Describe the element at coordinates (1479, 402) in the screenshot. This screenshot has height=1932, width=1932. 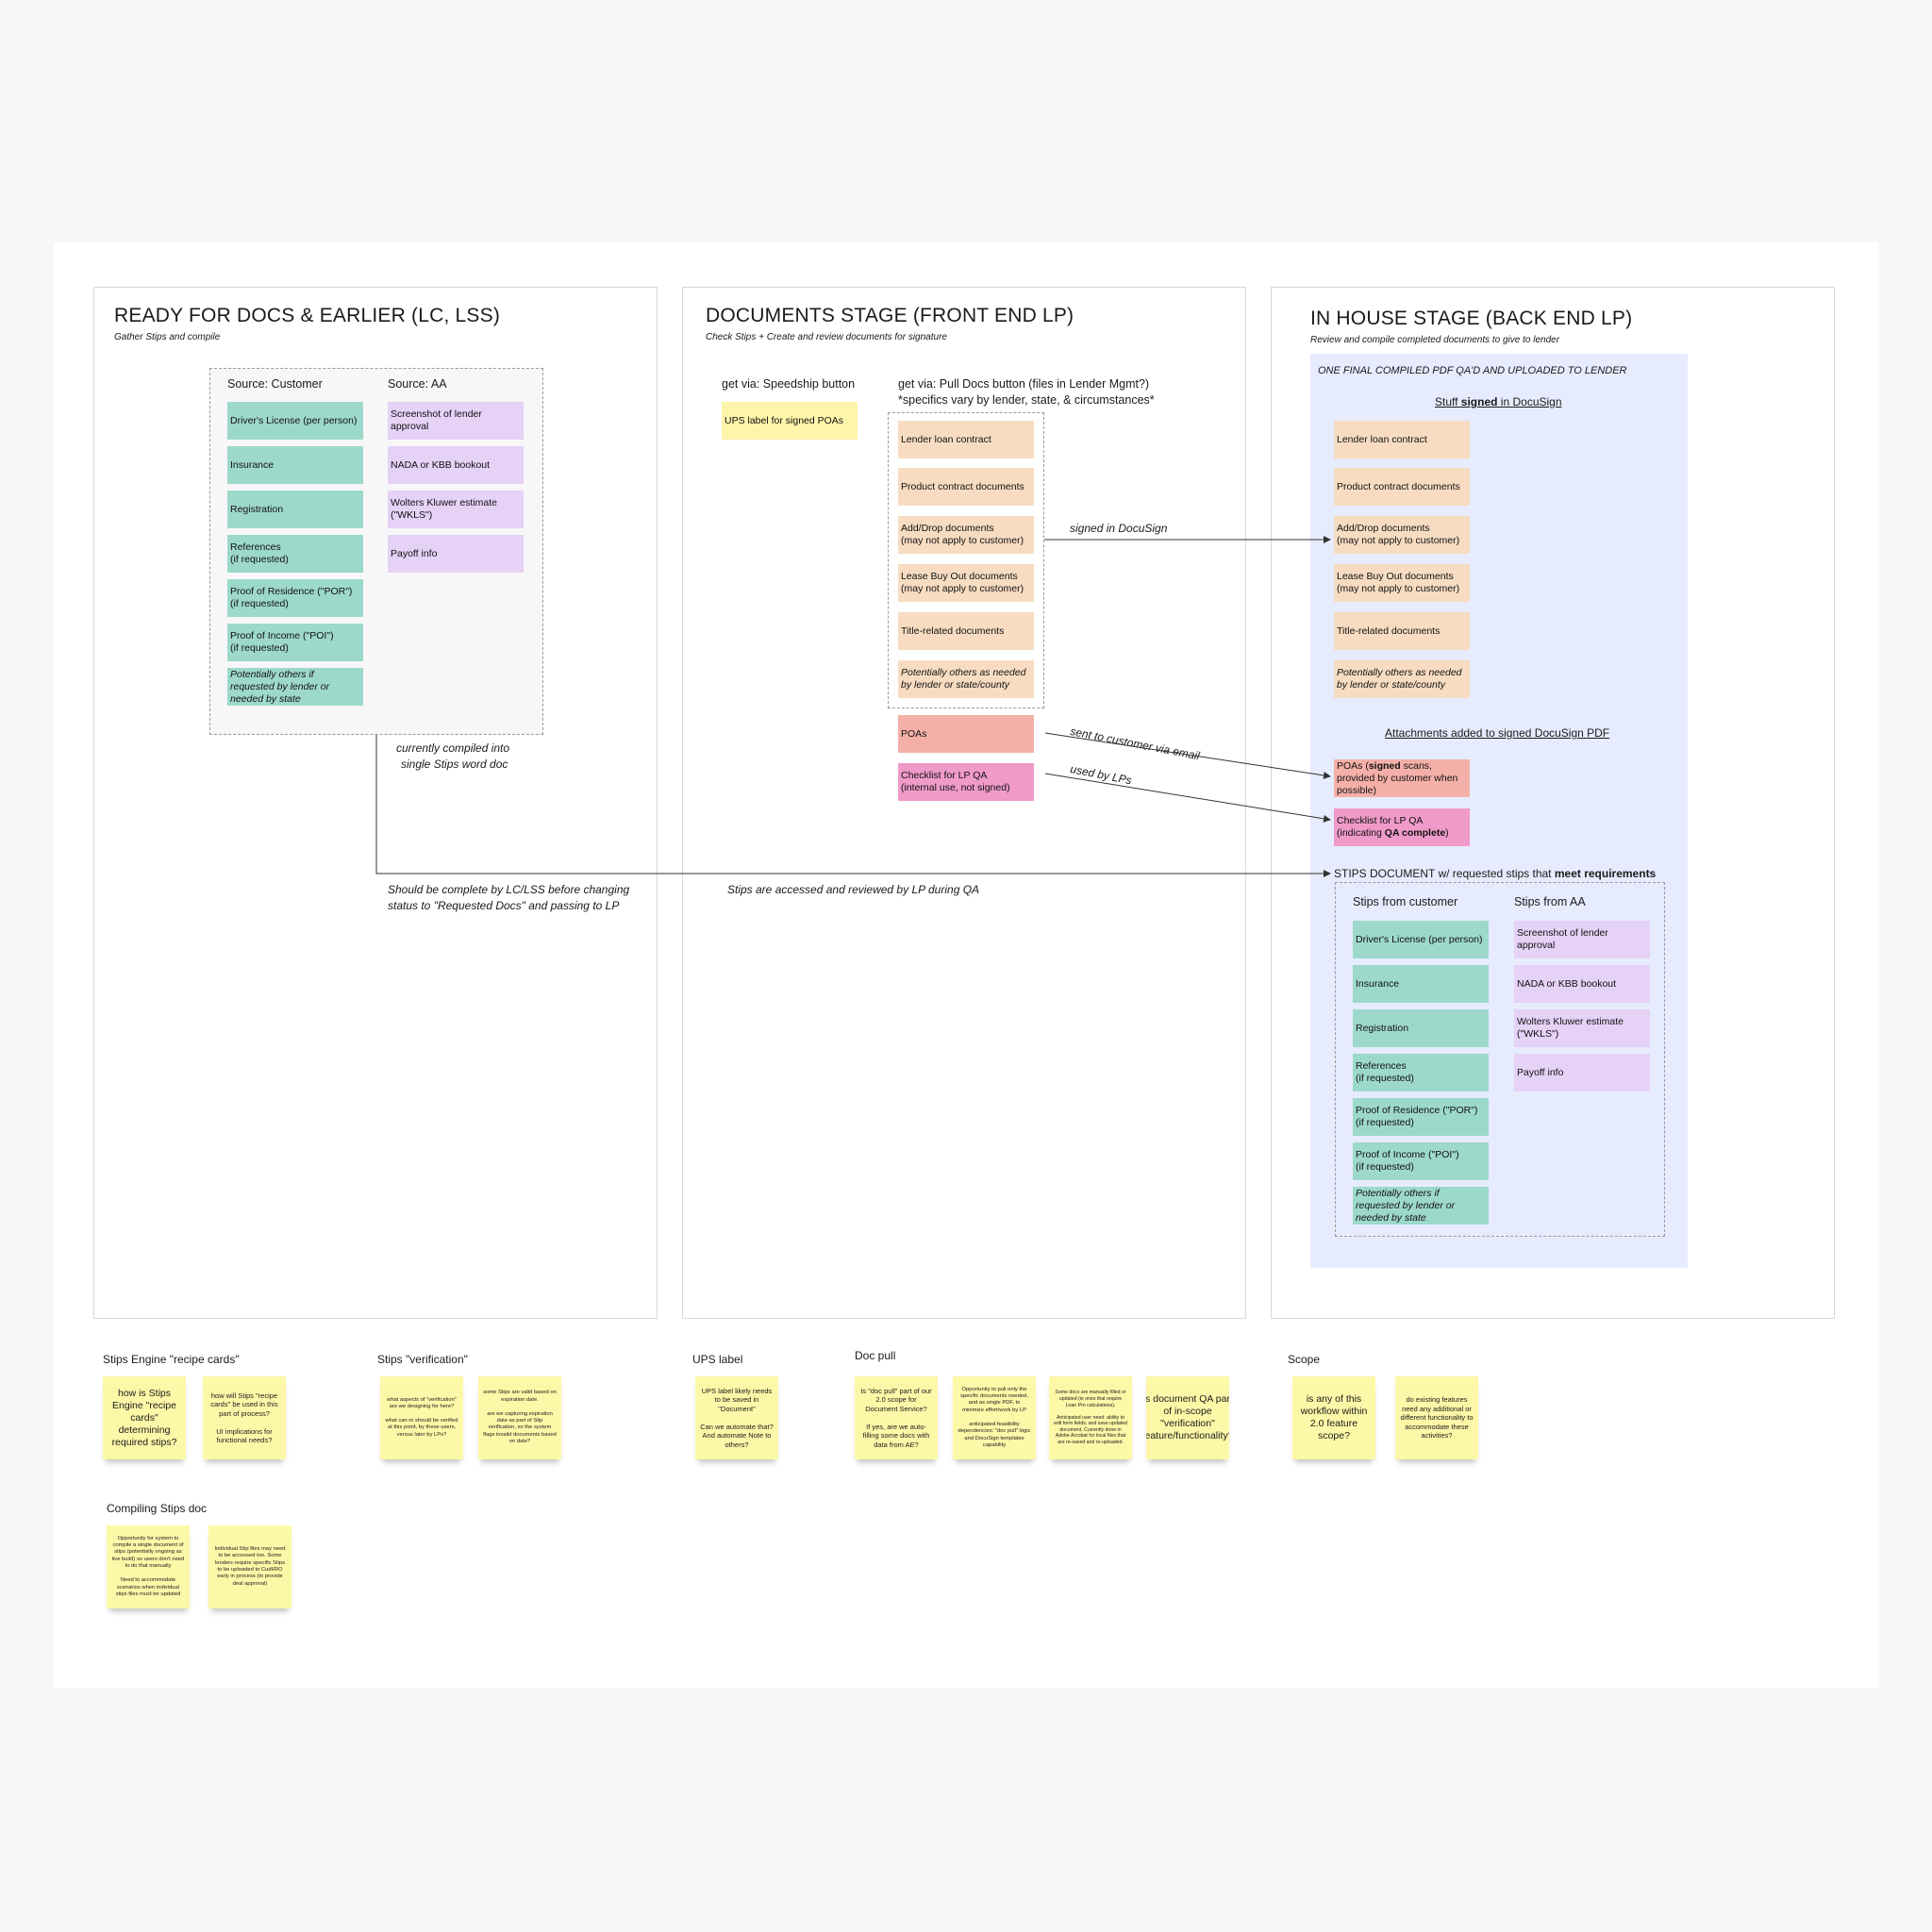
I see `stuff-signed-bold: signed` at that location.